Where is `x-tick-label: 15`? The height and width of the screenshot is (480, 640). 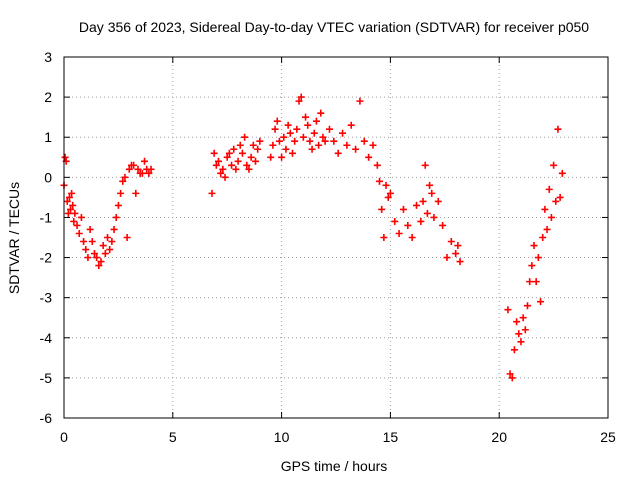 x-tick-label: 15 is located at coordinates (391, 437).